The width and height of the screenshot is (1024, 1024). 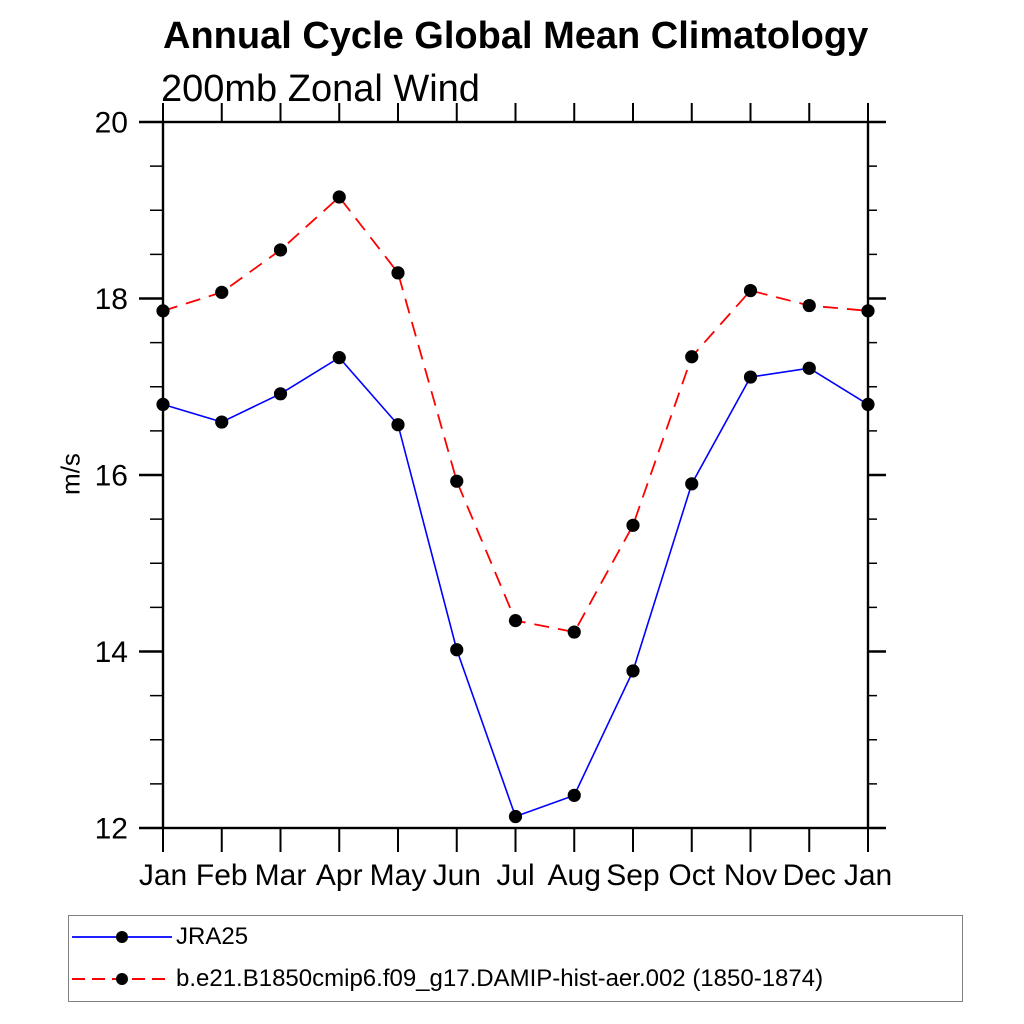 I want to click on y-axis-tick-label: 18, so click(x=111, y=299).